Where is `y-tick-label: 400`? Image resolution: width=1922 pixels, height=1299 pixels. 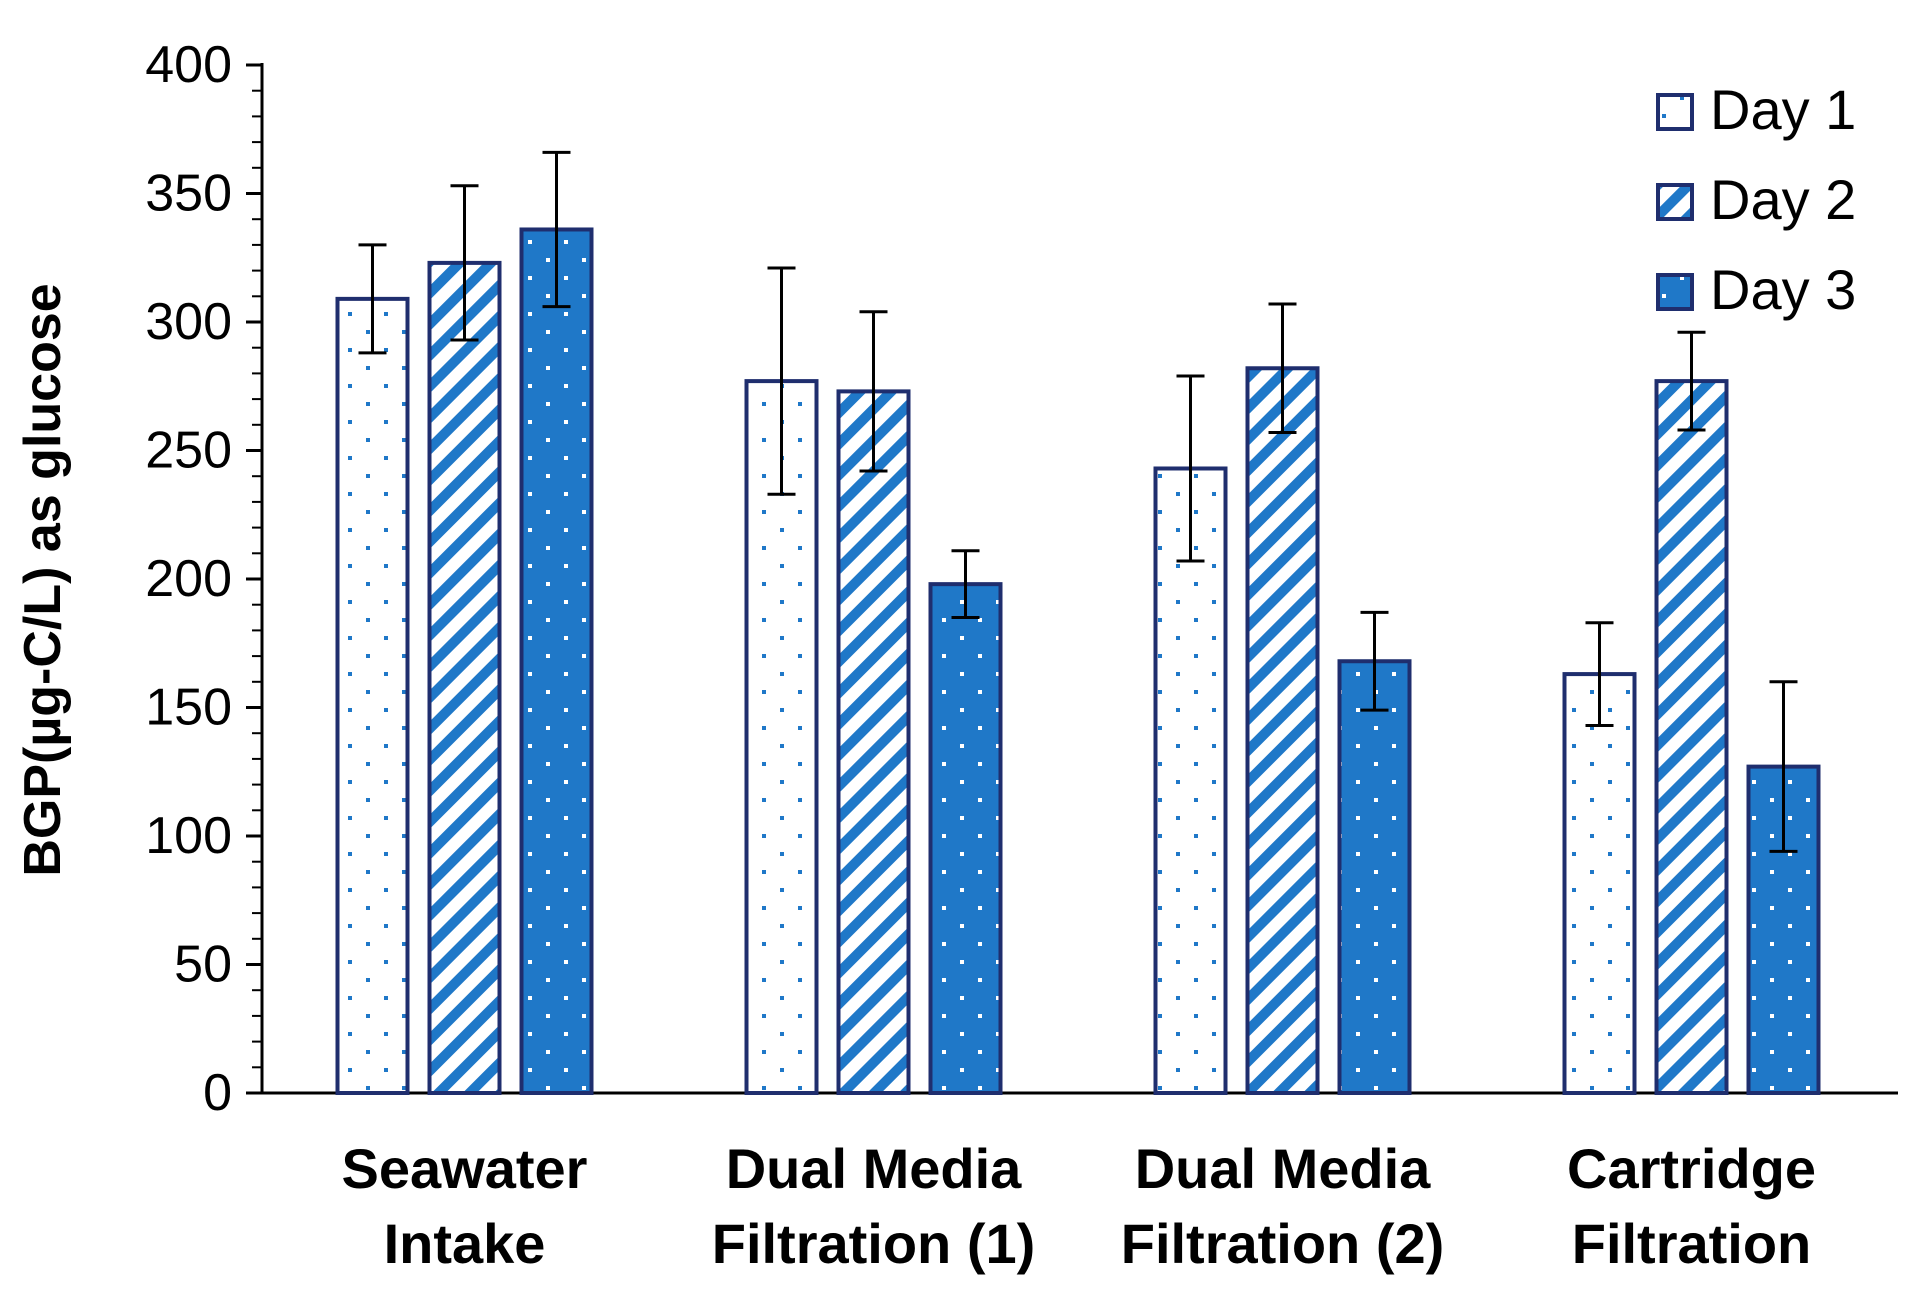 y-tick-label: 400 is located at coordinates (188, 65).